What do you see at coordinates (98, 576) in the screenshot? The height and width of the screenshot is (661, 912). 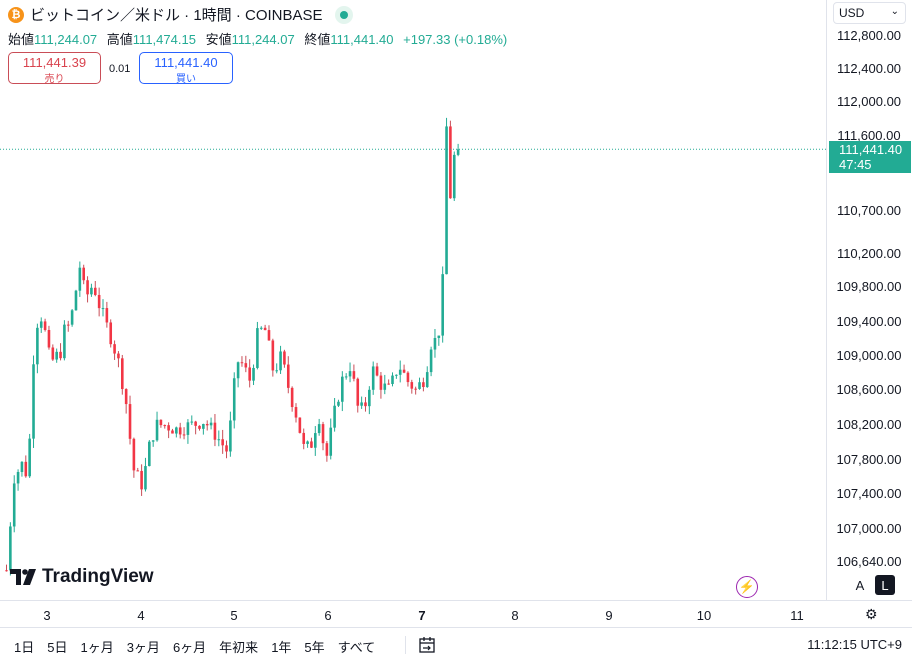 I see `tradingview-wordmark: TradingView` at bounding box center [98, 576].